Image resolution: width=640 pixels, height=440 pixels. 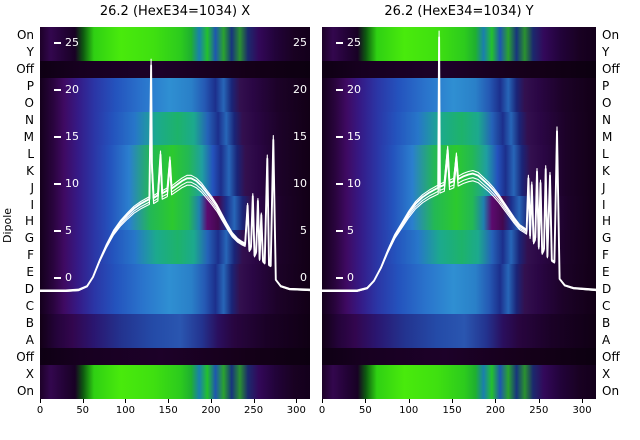 What do you see at coordinates (29, 238) in the screenshot?
I see `channel-label-left-g-12: G` at bounding box center [29, 238].